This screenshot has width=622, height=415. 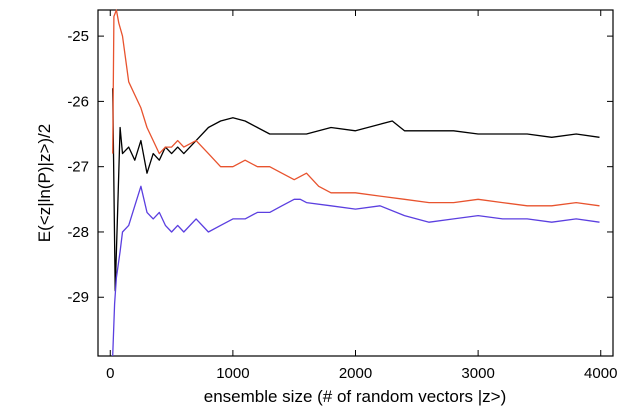 What do you see at coordinates (232, 373) in the screenshot?
I see `x-tick-label: 1000` at bounding box center [232, 373].